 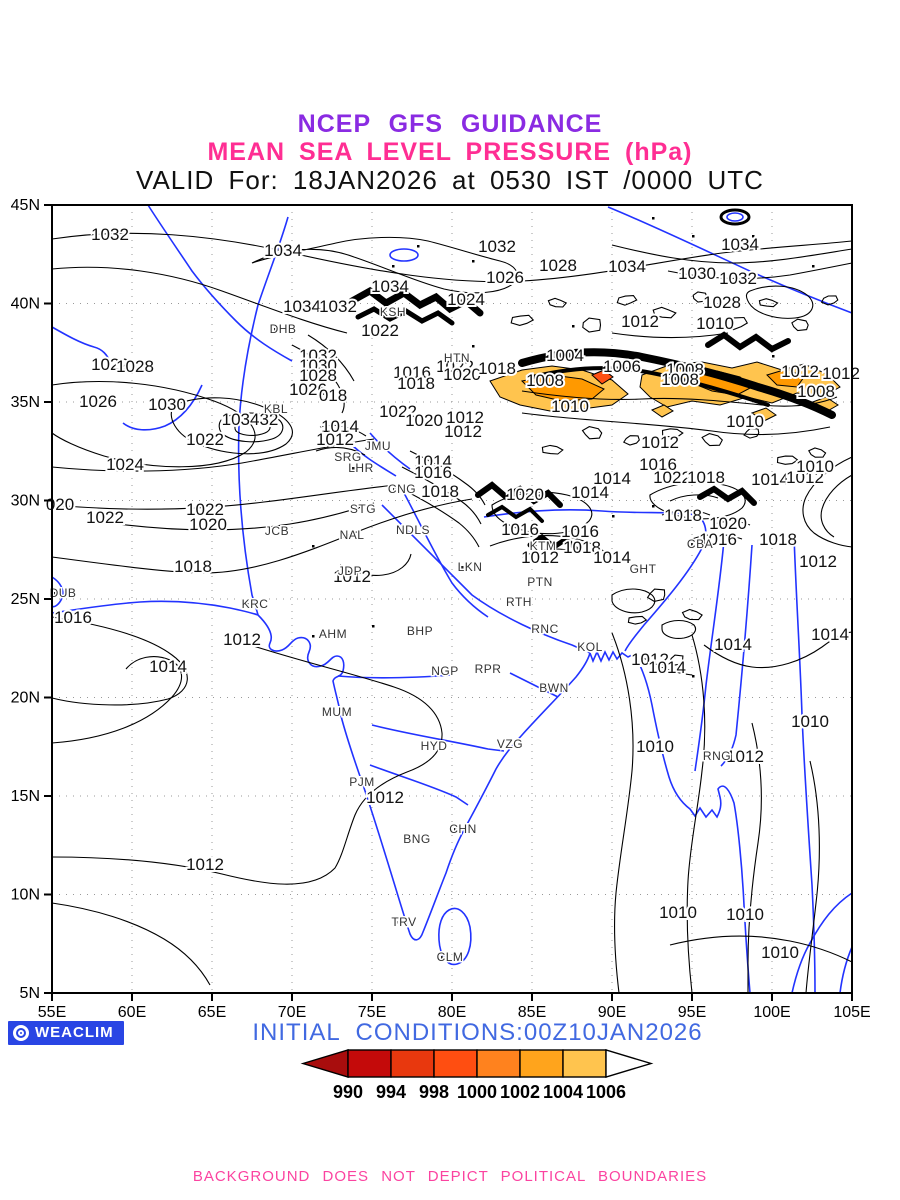 I want to click on city-label: PJM, so click(x=362, y=782).